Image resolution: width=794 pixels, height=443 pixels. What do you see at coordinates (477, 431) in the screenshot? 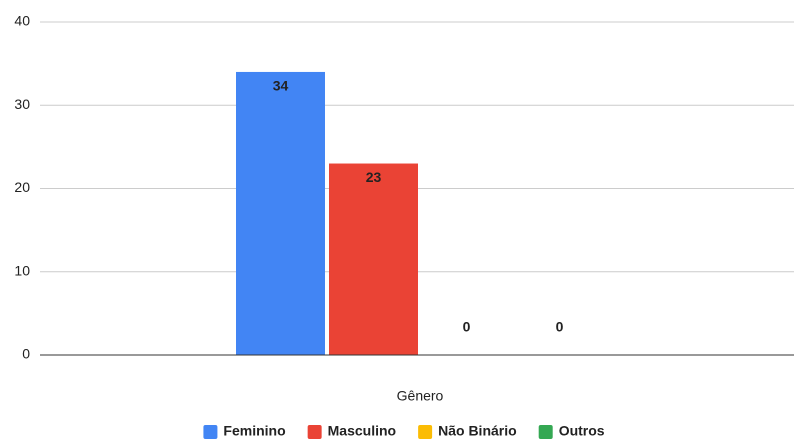
I see `legend-label: Não Binário` at bounding box center [477, 431].